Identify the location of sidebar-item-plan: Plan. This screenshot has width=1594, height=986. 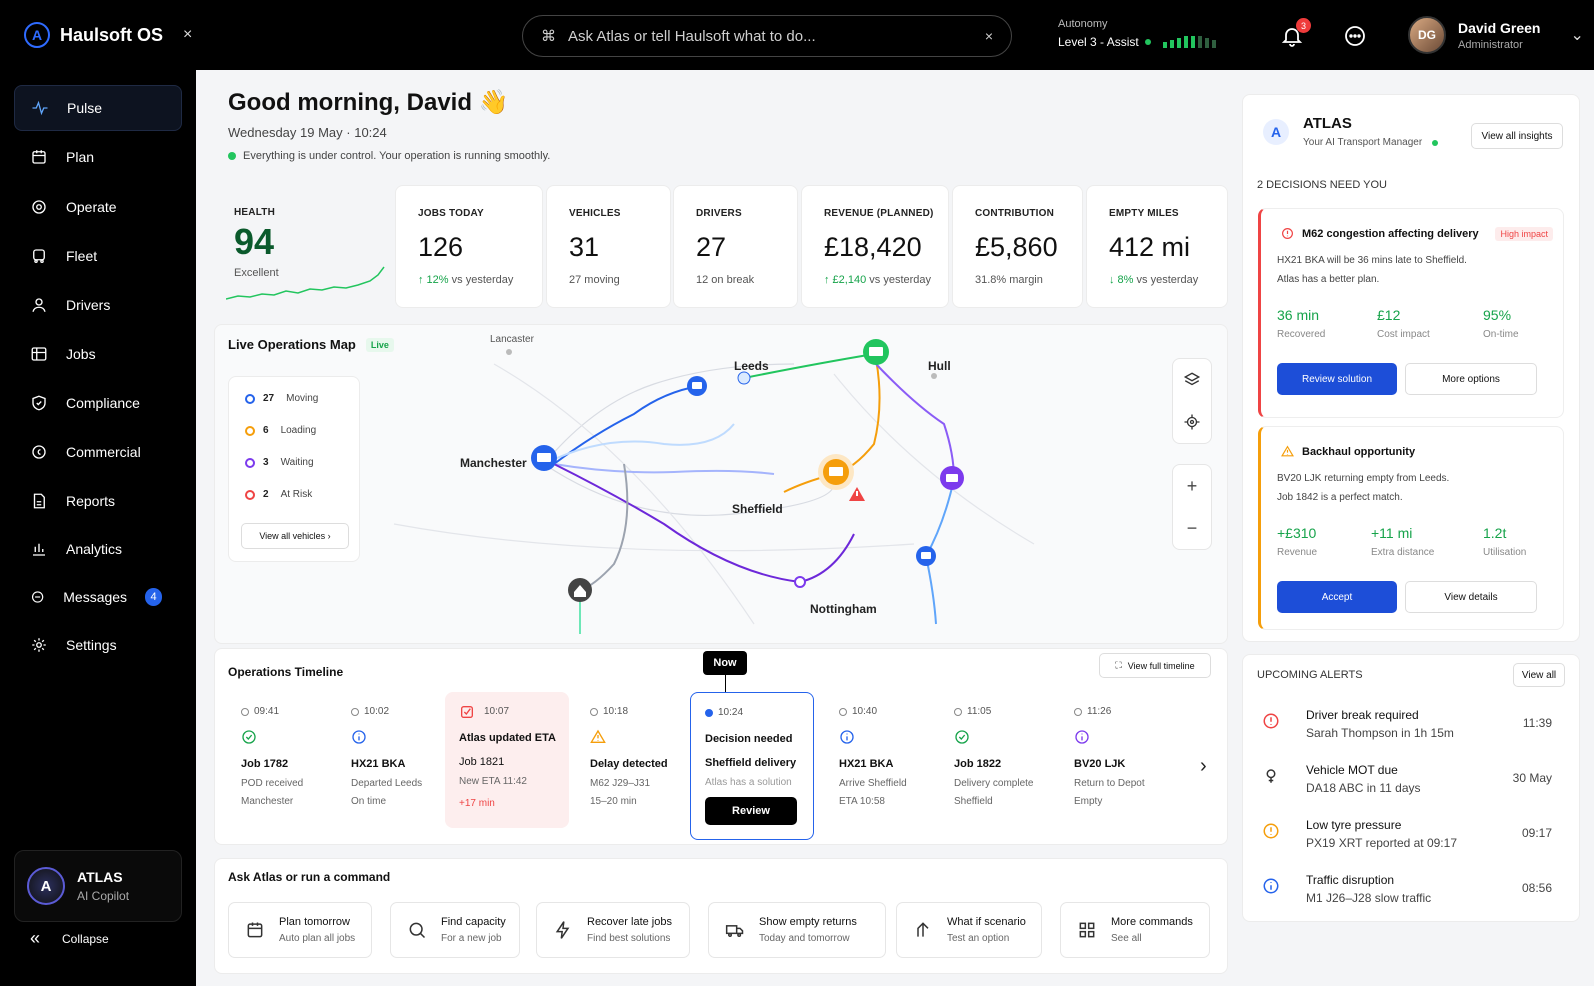
(98, 157).